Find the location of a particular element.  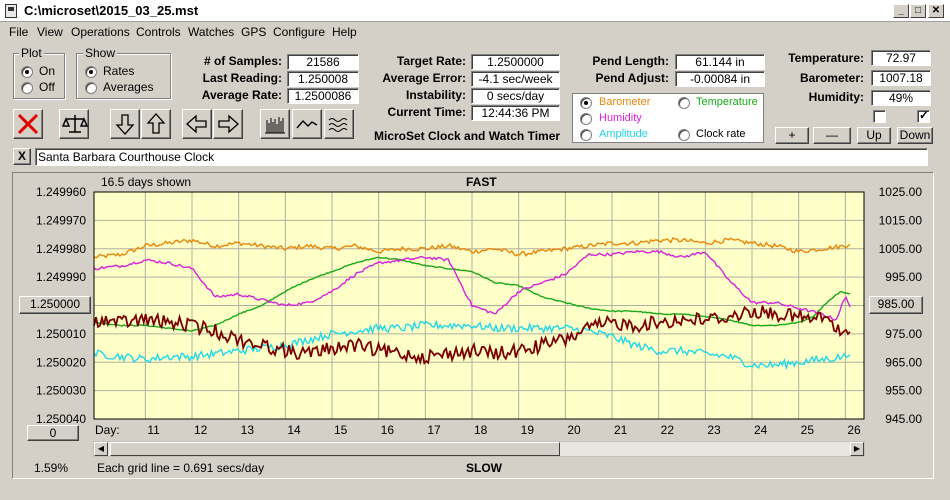

amplitude-option-label: Amplitude is located at coordinates (623, 134).